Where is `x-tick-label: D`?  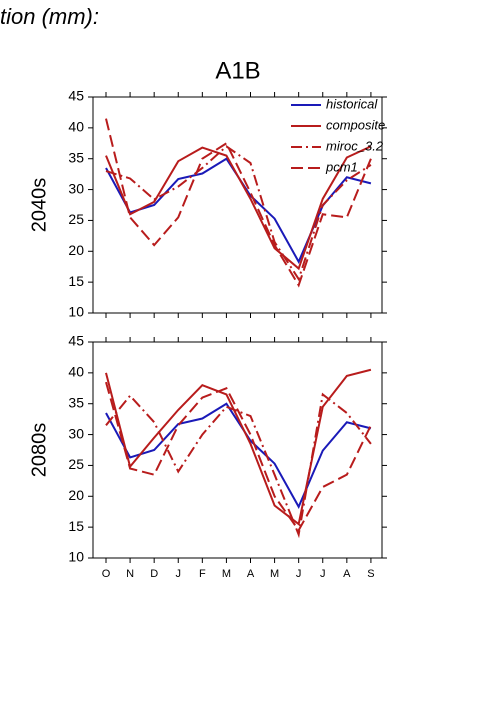
x-tick-label: D is located at coordinates (154, 574).